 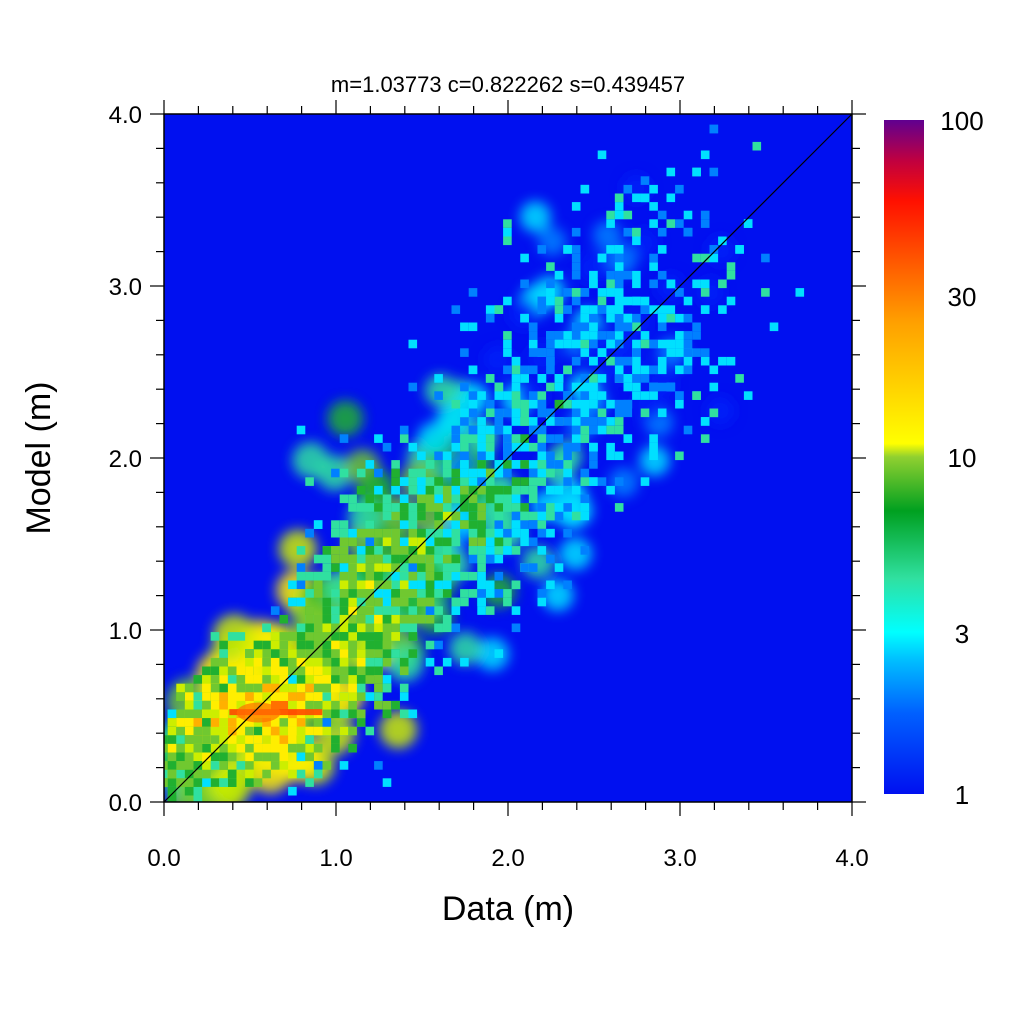 What do you see at coordinates (507, 858) in the screenshot?
I see `x-tick-label: 2.0` at bounding box center [507, 858].